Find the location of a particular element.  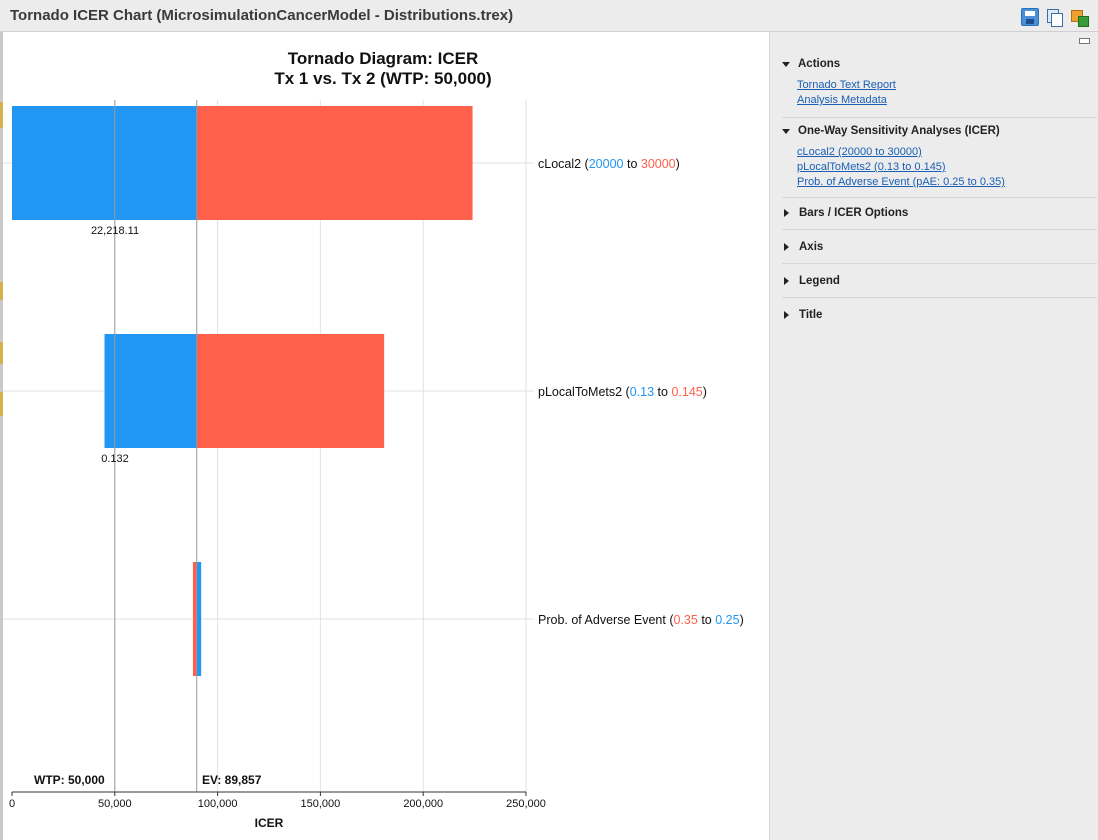

section-one-way: One-Way Sensitivity Analyses (ICER) is located at coordinates (891, 131).